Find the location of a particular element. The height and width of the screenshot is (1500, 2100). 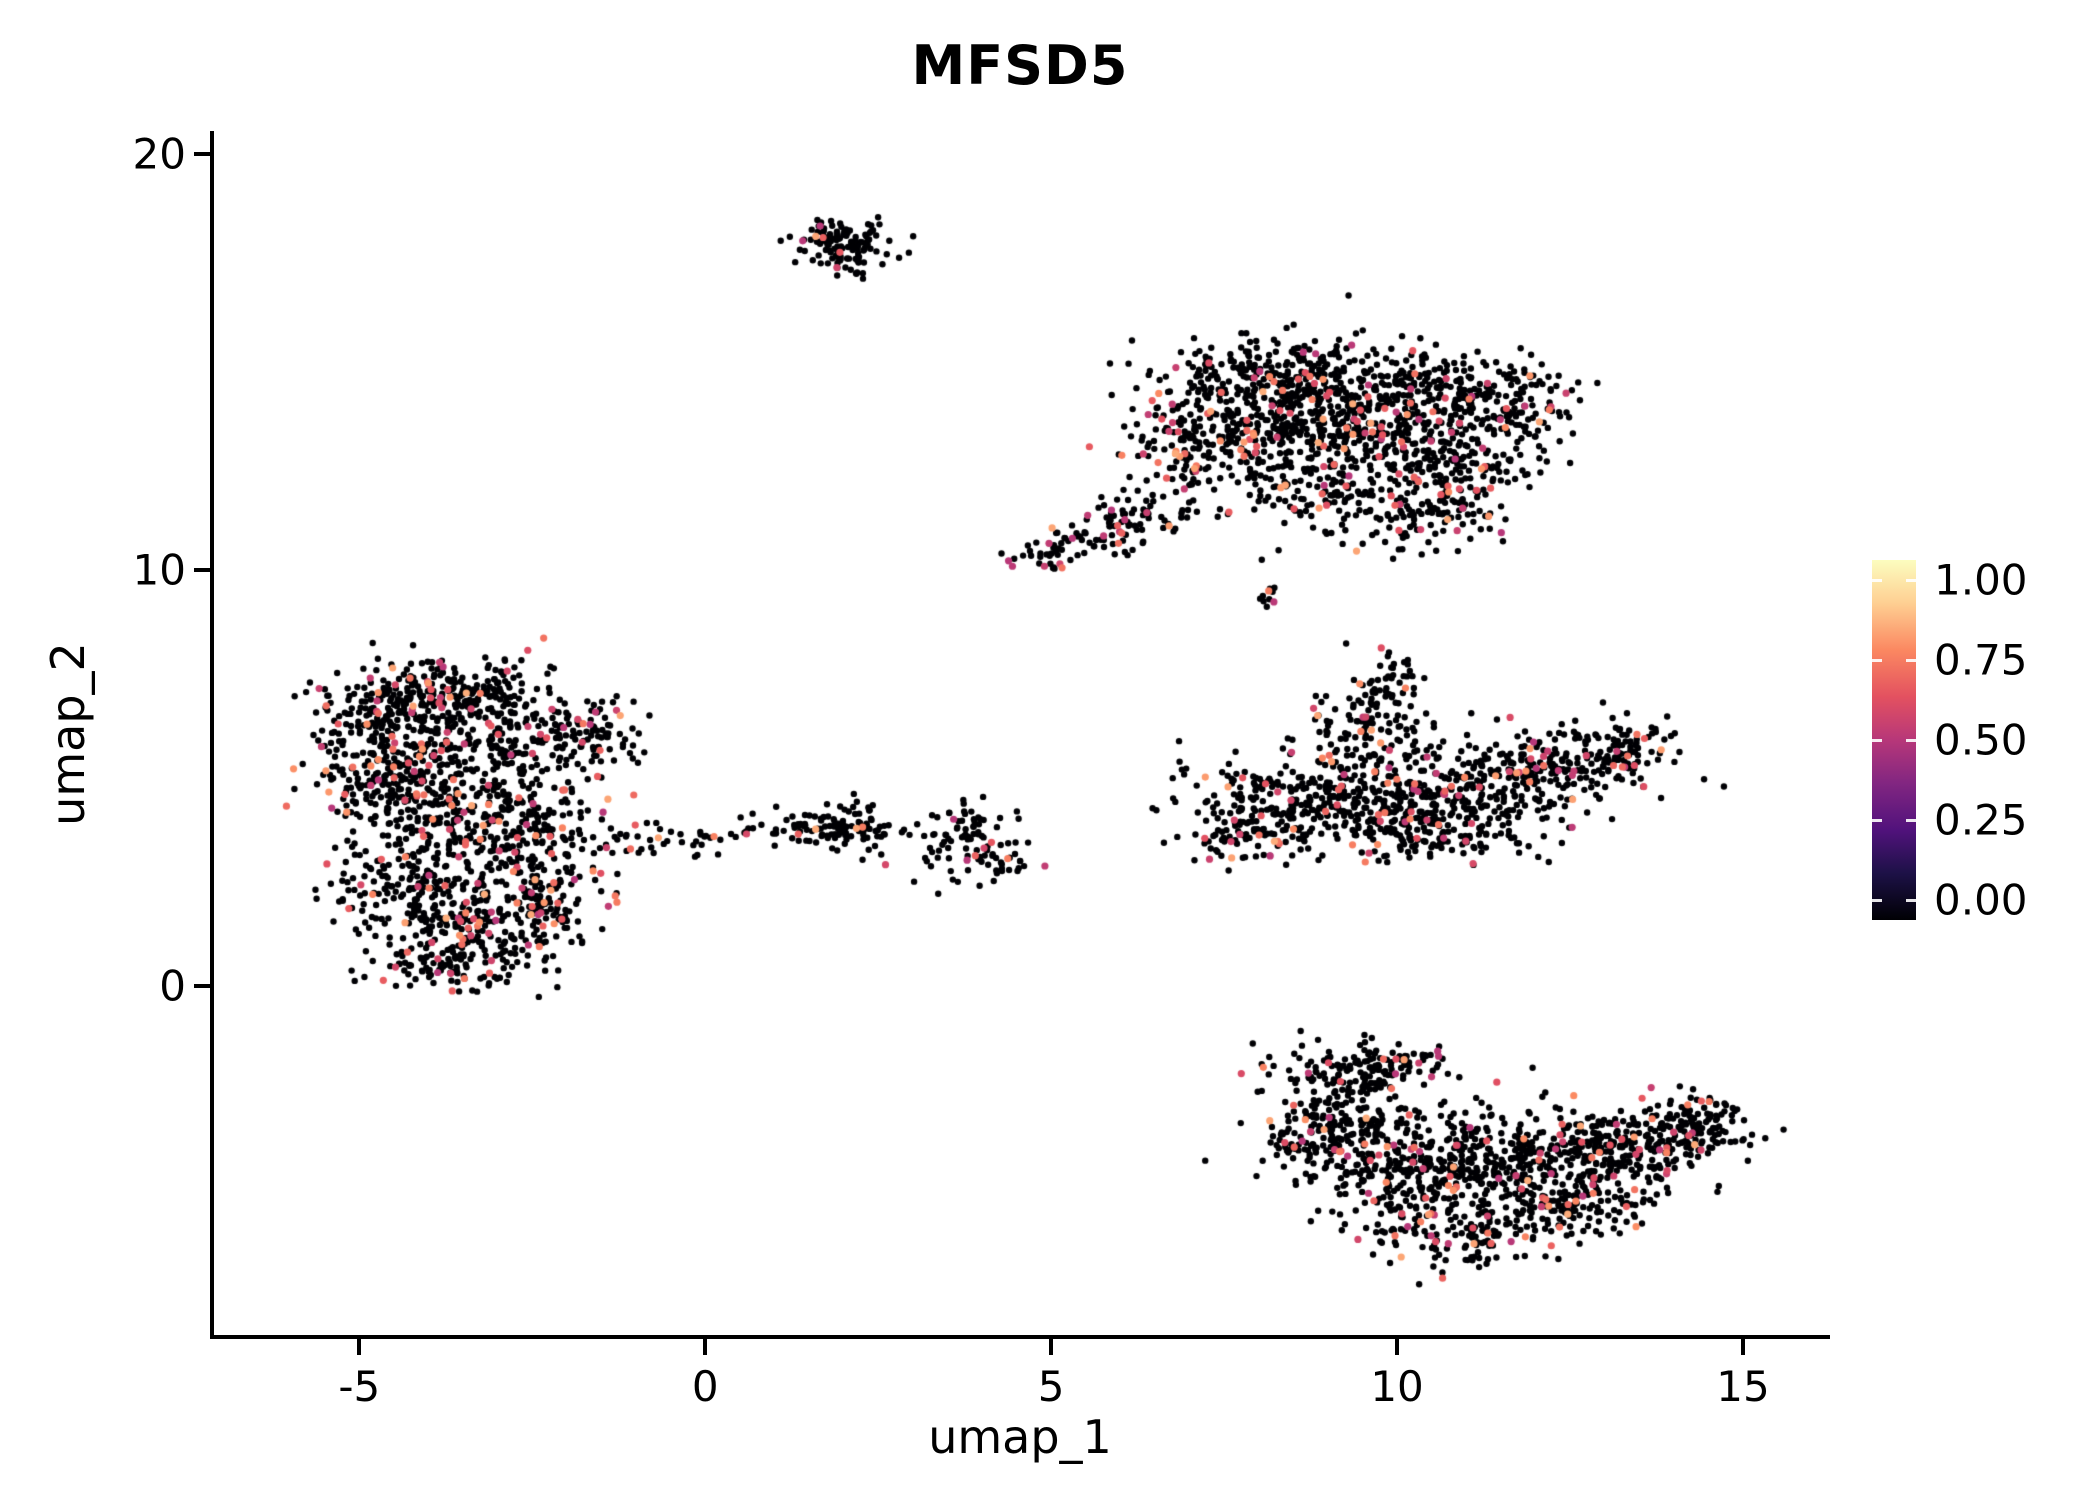

plot-title: MFSD5 is located at coordinates (1020, 65).